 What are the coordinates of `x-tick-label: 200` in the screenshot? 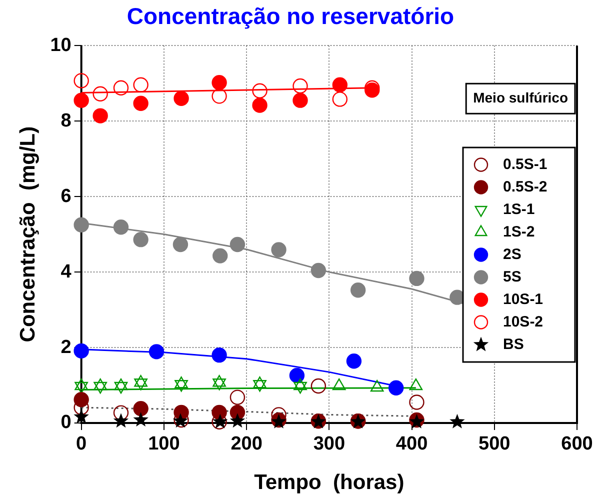 It's located at (246, 444).